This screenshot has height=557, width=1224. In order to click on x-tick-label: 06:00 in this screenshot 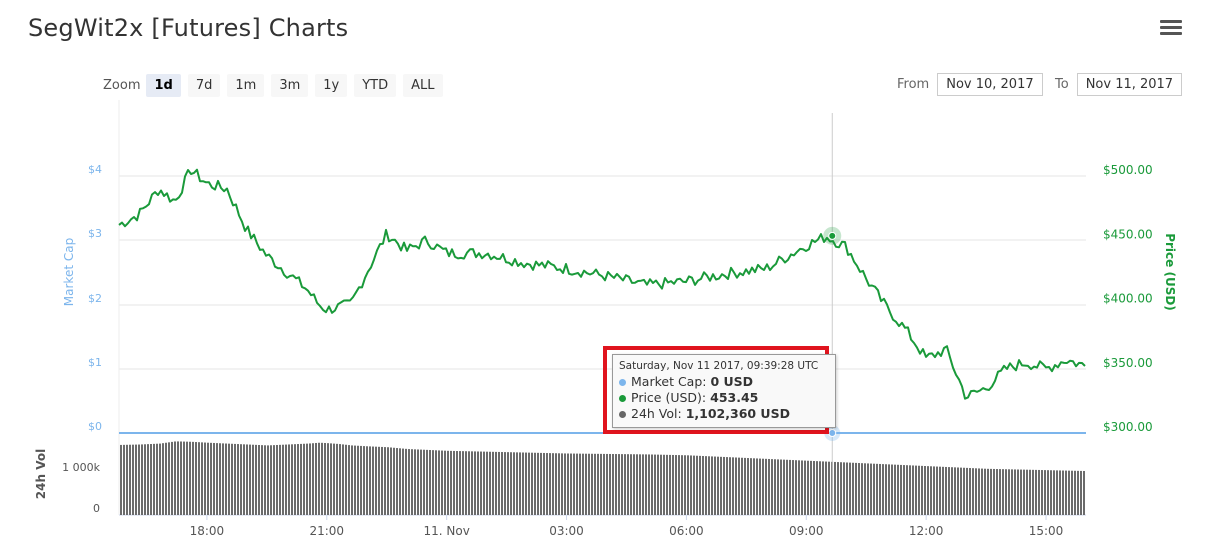, I will do `click(686, 531)`.